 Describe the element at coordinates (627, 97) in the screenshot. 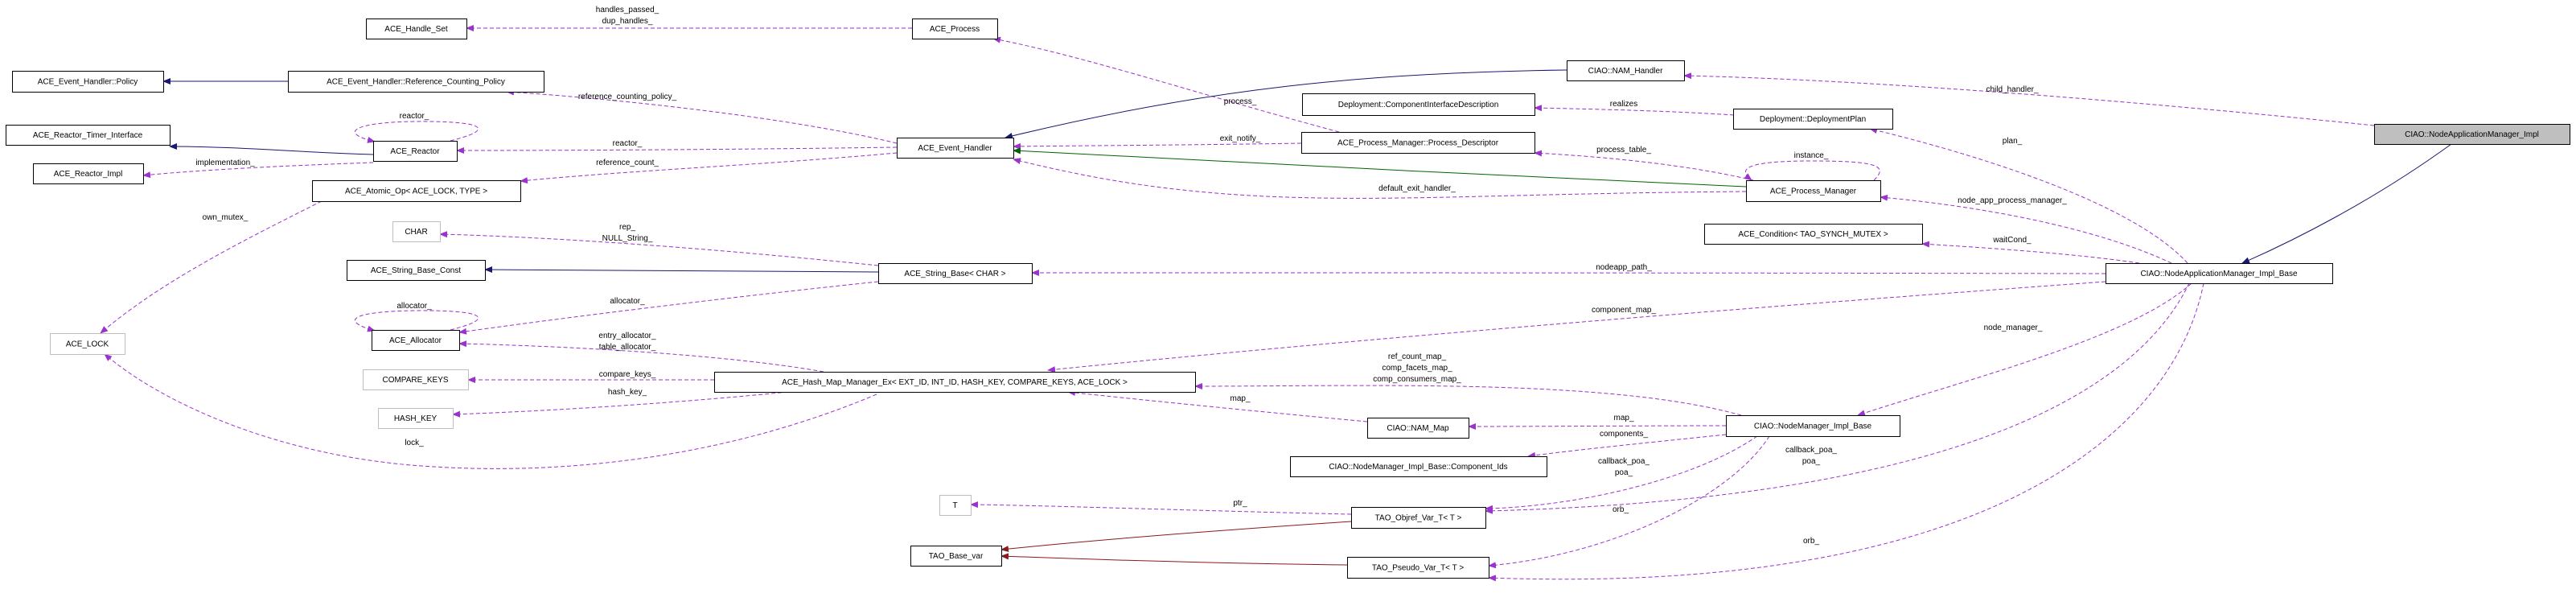

I see `edge-label: reference_counting_policy_` at that location.